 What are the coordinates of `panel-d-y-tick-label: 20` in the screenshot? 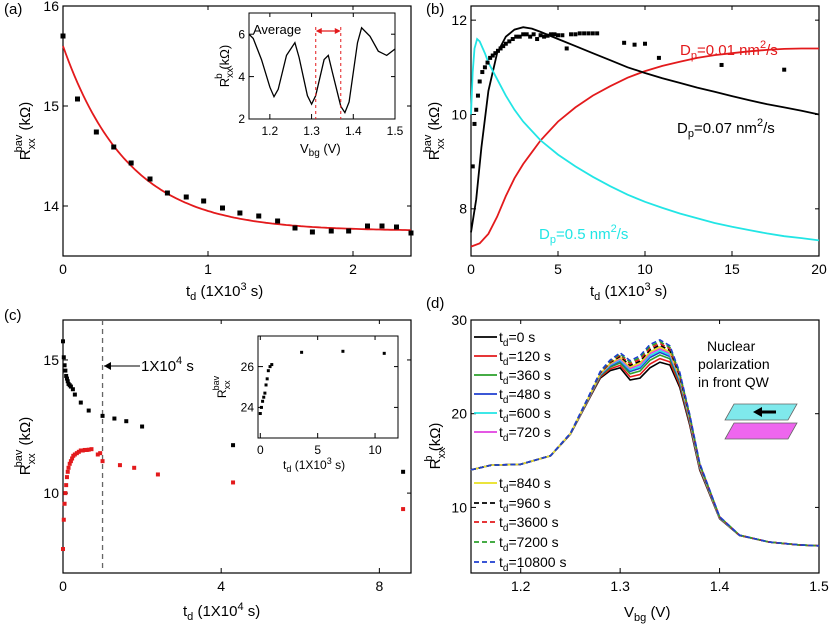 It's located at (459, 414).